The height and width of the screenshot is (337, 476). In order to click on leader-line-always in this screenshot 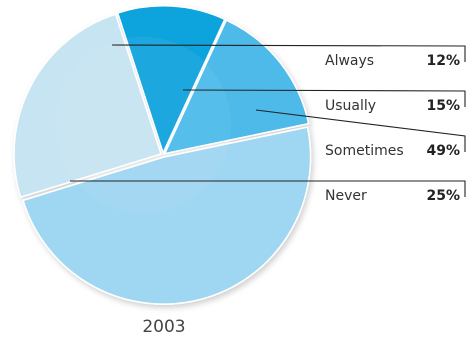, I will do `click(288, 53)`.